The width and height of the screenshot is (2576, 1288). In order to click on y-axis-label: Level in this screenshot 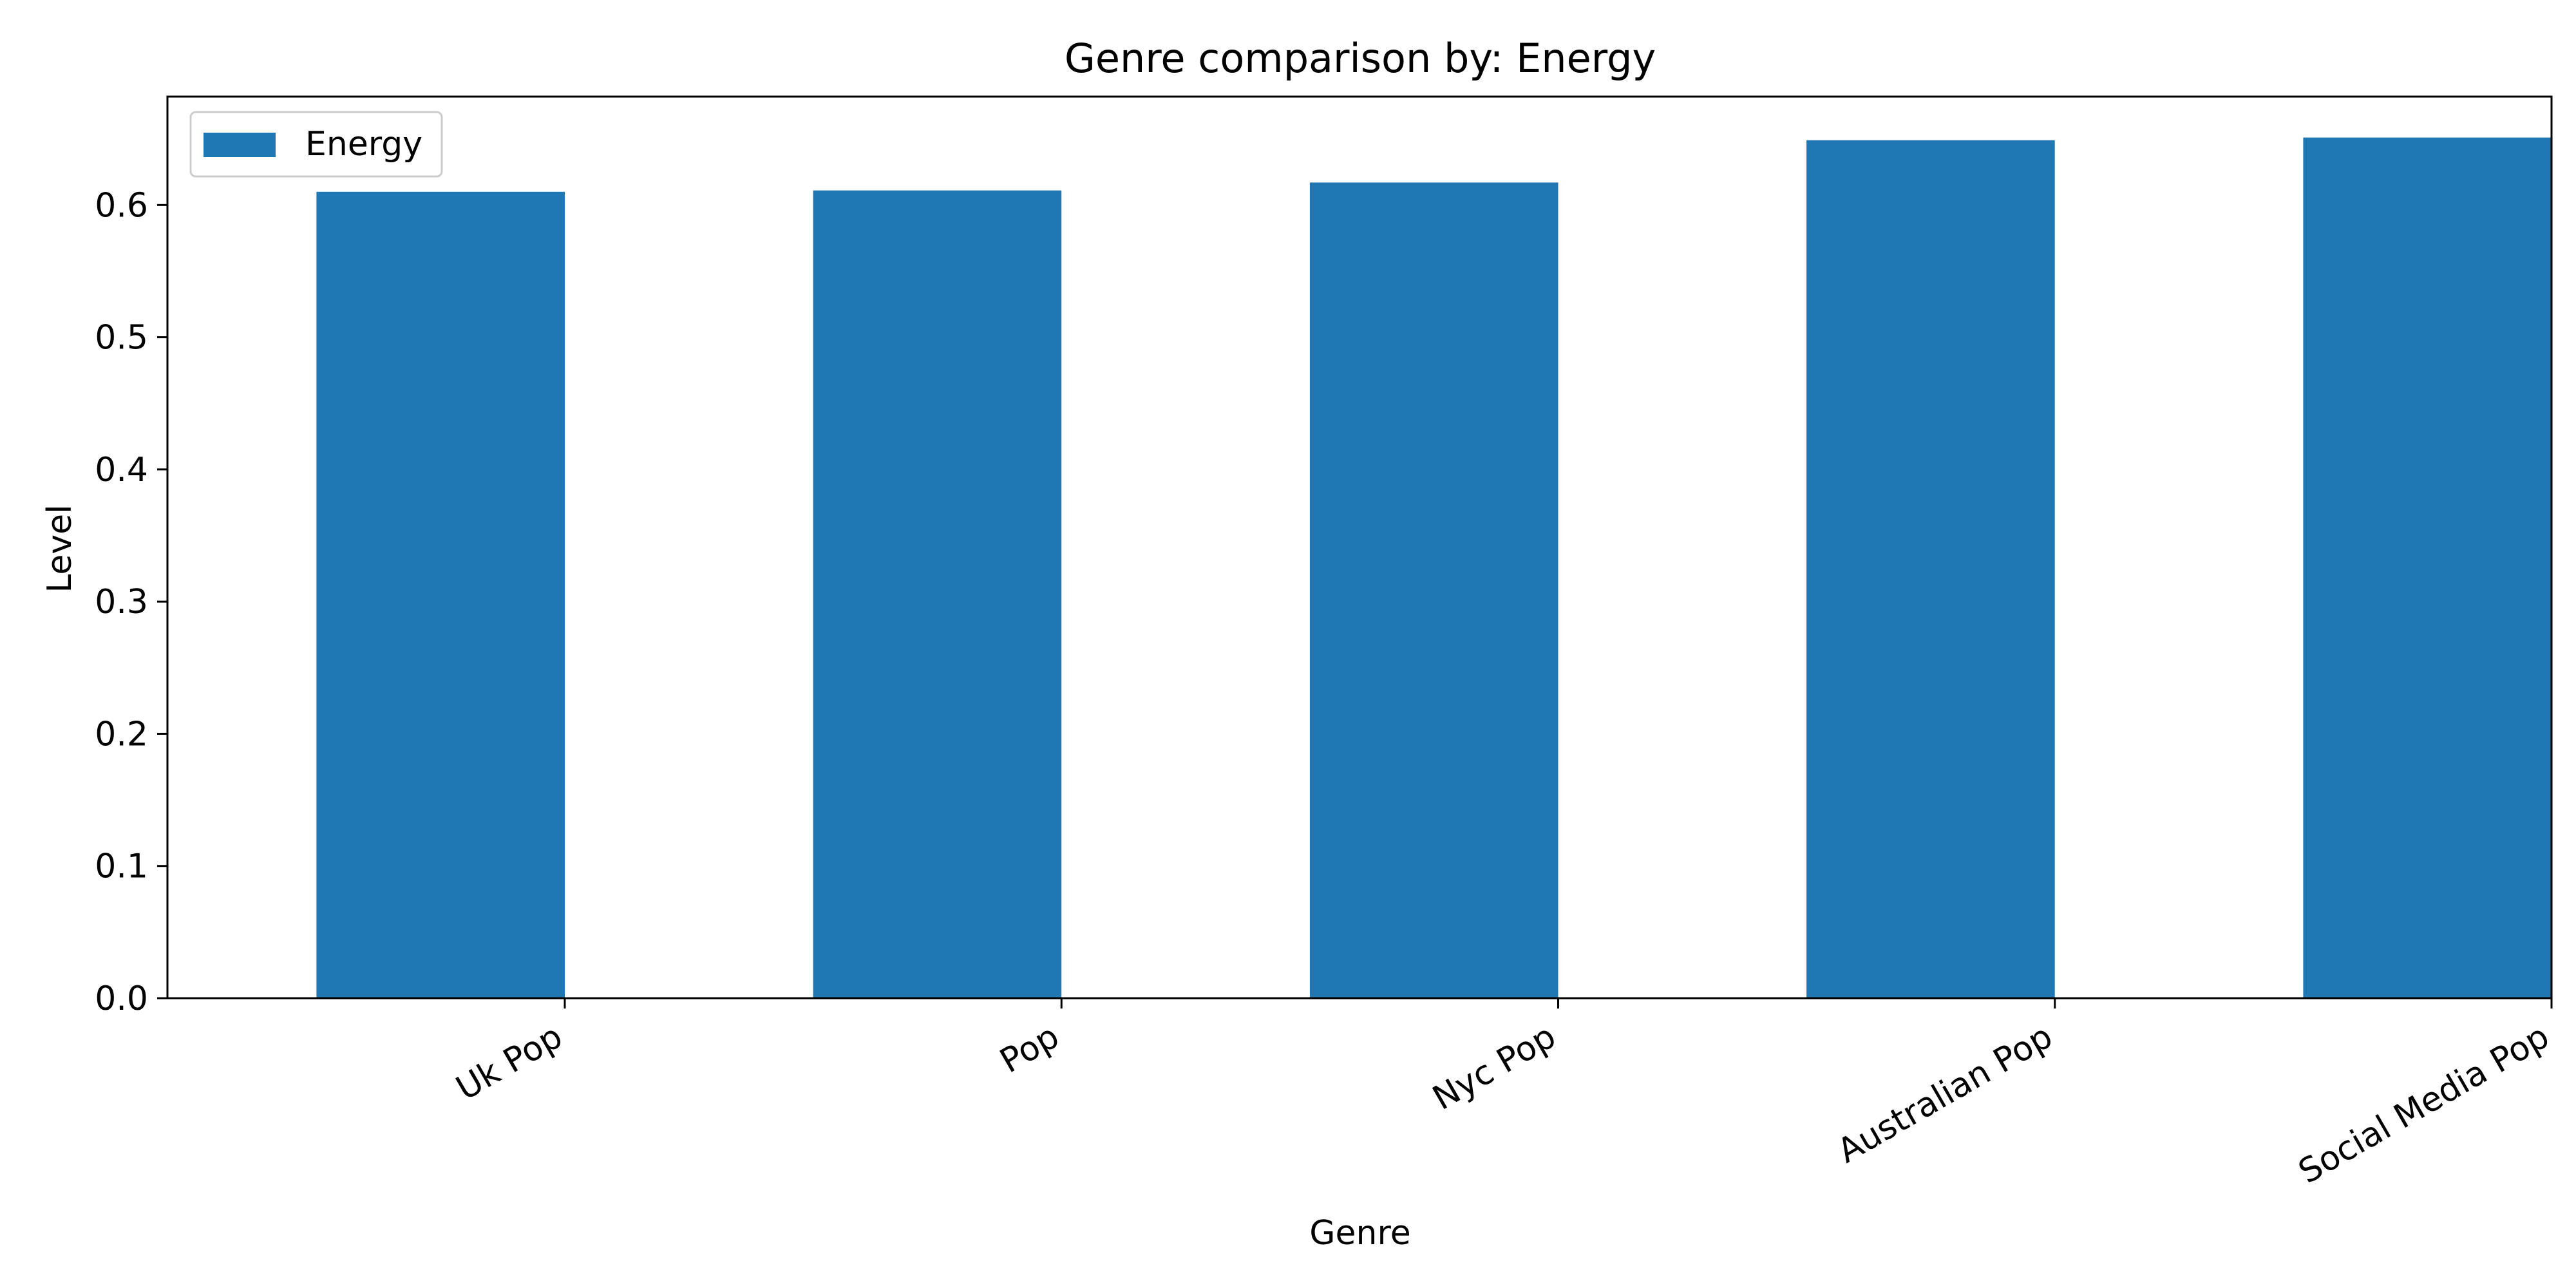, I will do `click(60, 548)`.